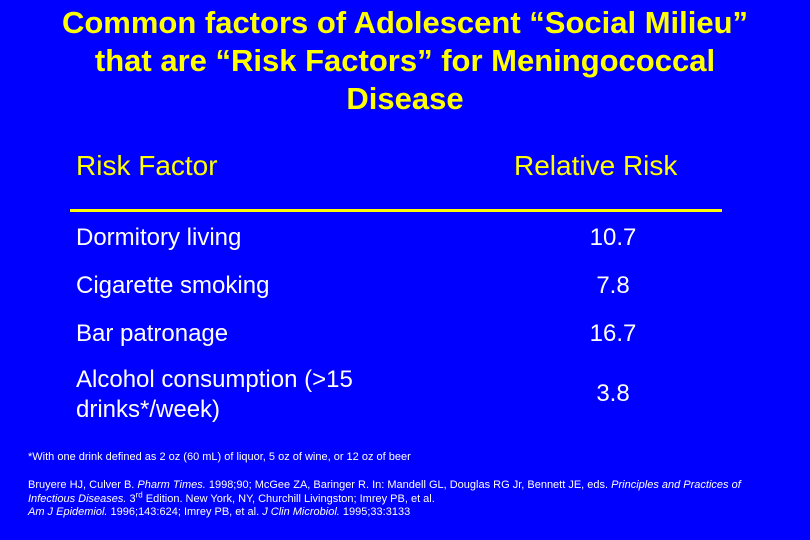 Image resolution: width=810 pixels, height=540 pixels. What do you see at coordinates (152, 333) in the screenshot?
I see `risk-factor-cell: Bar patronage` at bounding box center [152, 333].